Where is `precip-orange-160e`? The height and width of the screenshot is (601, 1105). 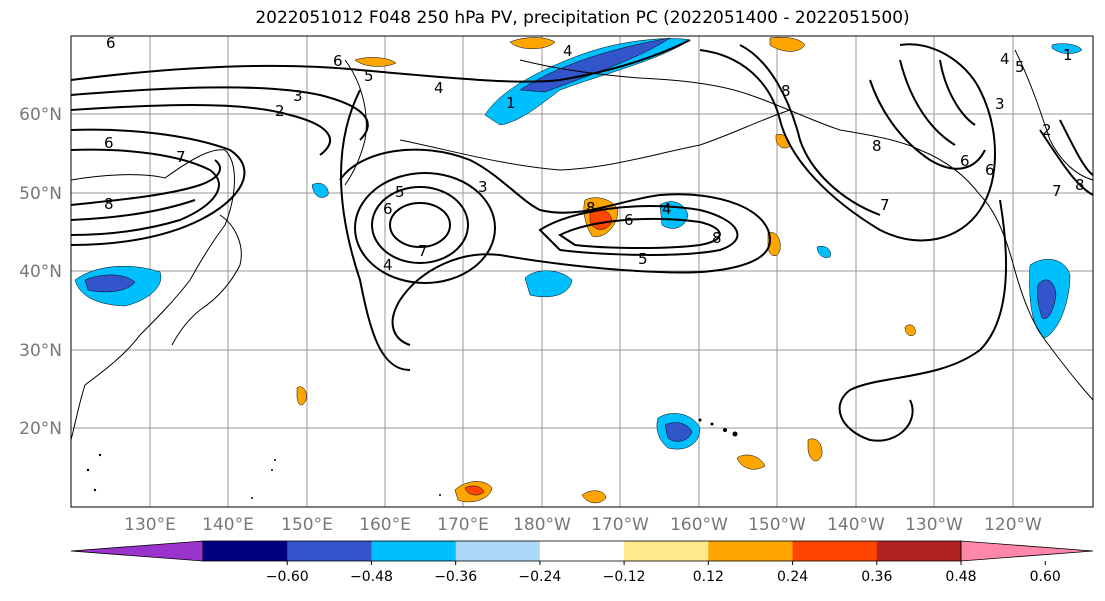 precip-orange-160e is located at coordinates (301, 396).